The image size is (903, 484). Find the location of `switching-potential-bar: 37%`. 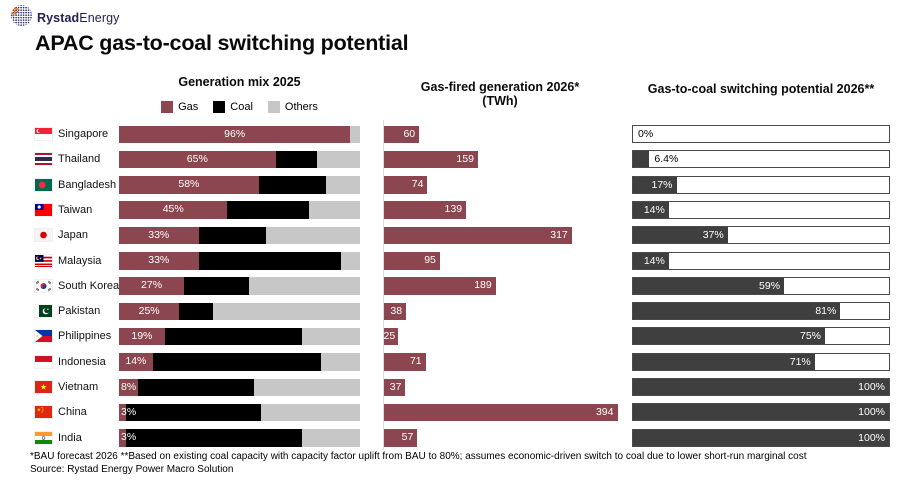

switching-potential-bar: 37% is located at coordinates (761, 235).